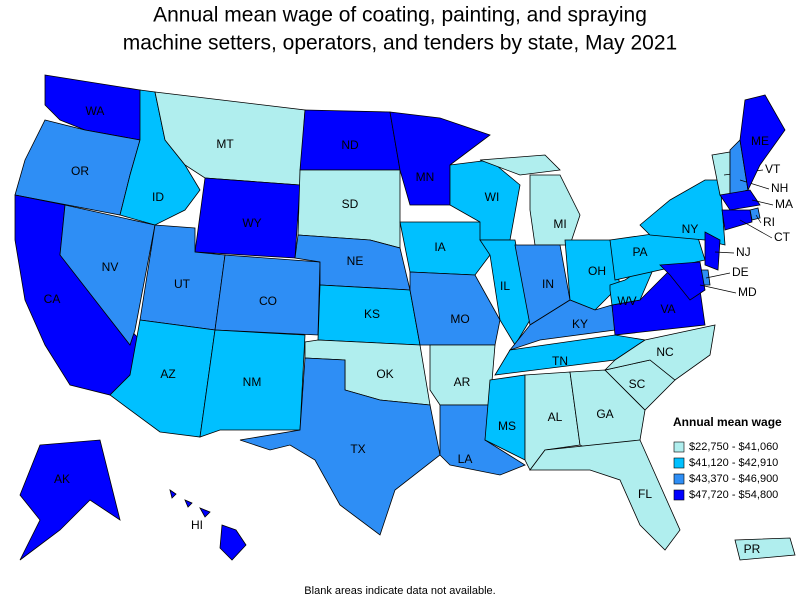 The width and height of the screenshot is (800, 605). I want to click on state-label: KS, so click(372, 314).